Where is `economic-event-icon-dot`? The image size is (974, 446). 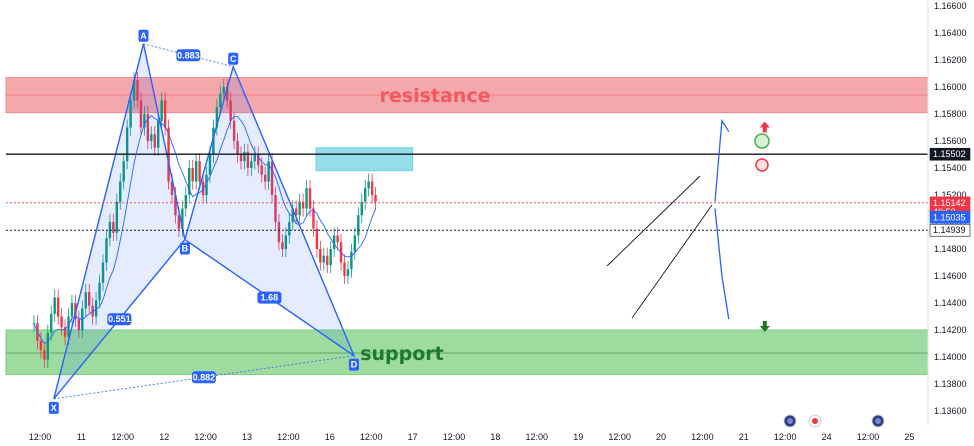 economic-event-icon-dot is located at coordinates (878, 421).